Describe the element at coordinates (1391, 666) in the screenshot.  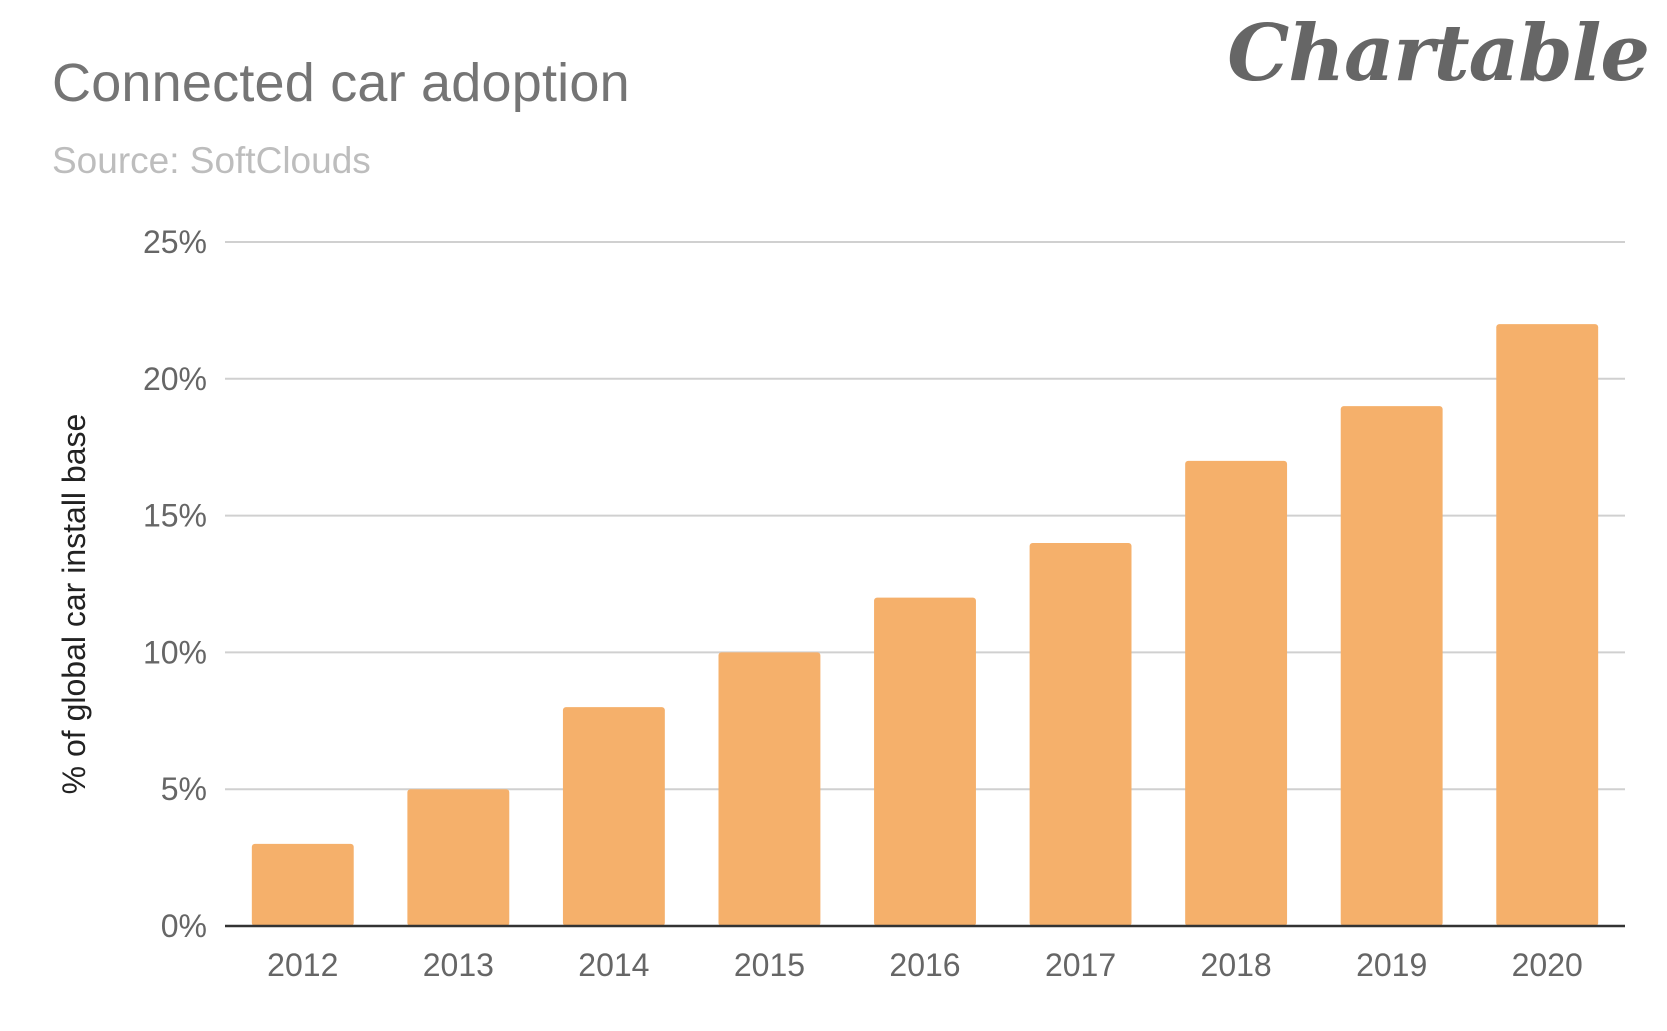
I see `bar-2019` at that location.